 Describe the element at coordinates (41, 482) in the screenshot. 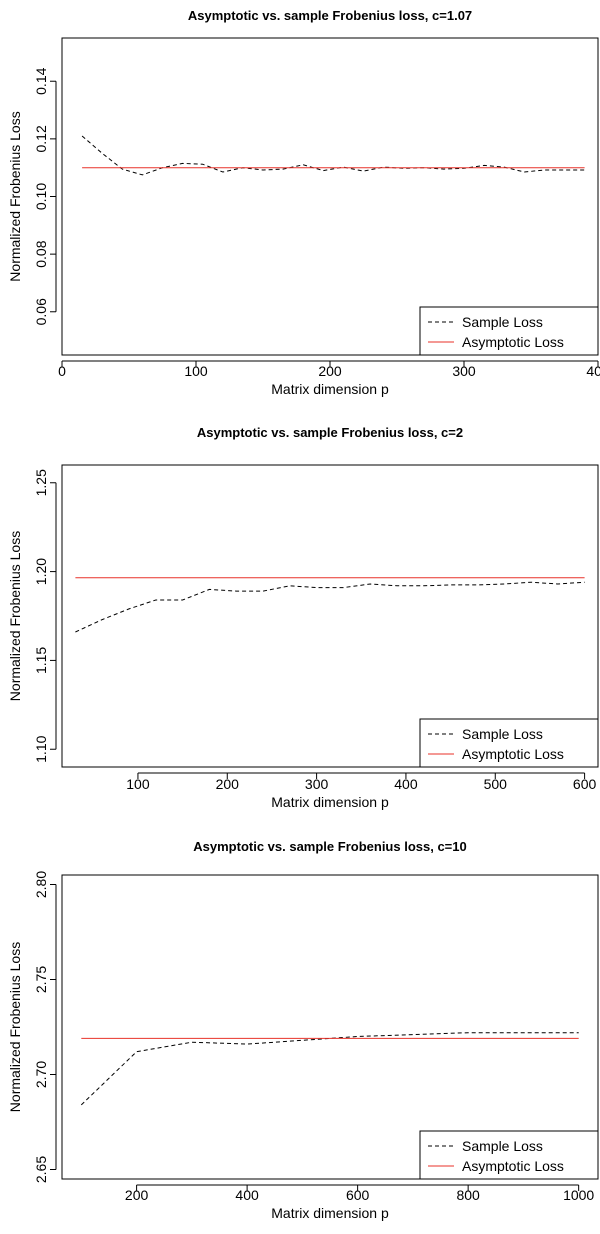

I see `y-tick-label: 1.25` at that location.